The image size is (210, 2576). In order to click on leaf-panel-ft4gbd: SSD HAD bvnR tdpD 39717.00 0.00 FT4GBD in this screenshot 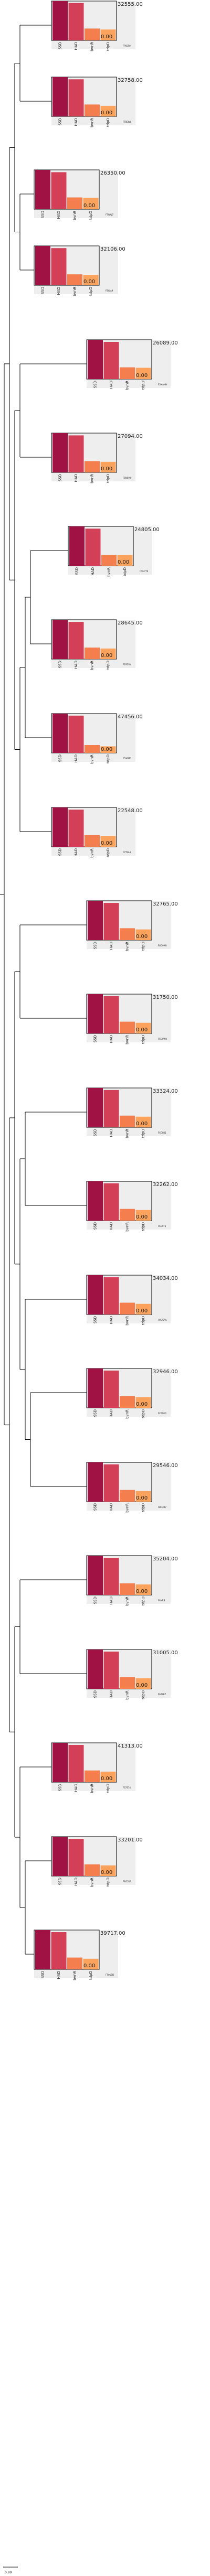, I will do `click(79, 1955)`.